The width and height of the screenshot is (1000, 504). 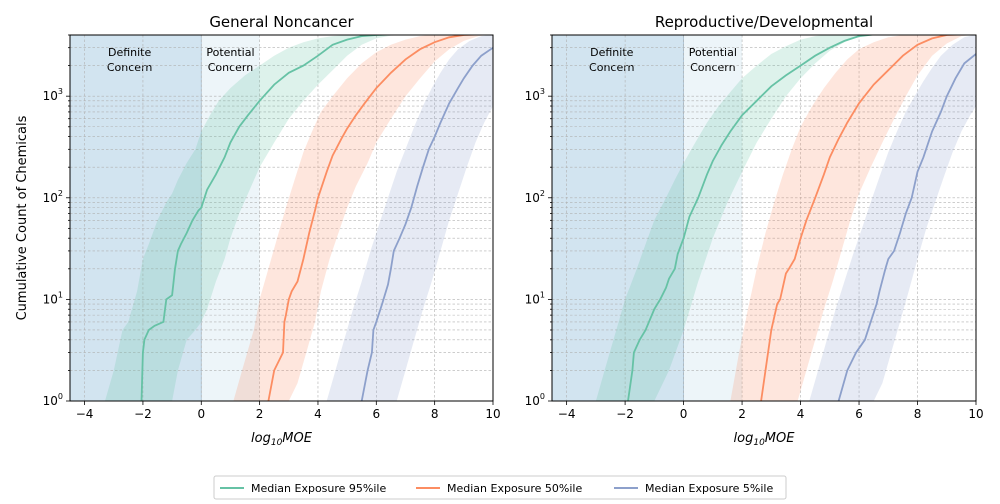 I want to click on legend-label-2: Median Exposure 50%ile, so click(x=514, y=488).